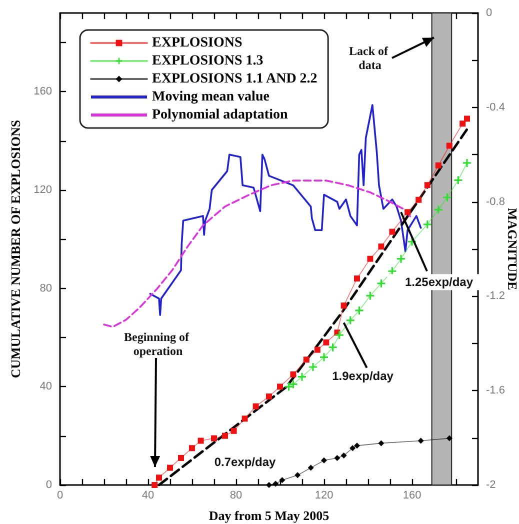 This screenshot has height=524, width=519. I want to click on annotation: Lack of data, so click(370, 58).